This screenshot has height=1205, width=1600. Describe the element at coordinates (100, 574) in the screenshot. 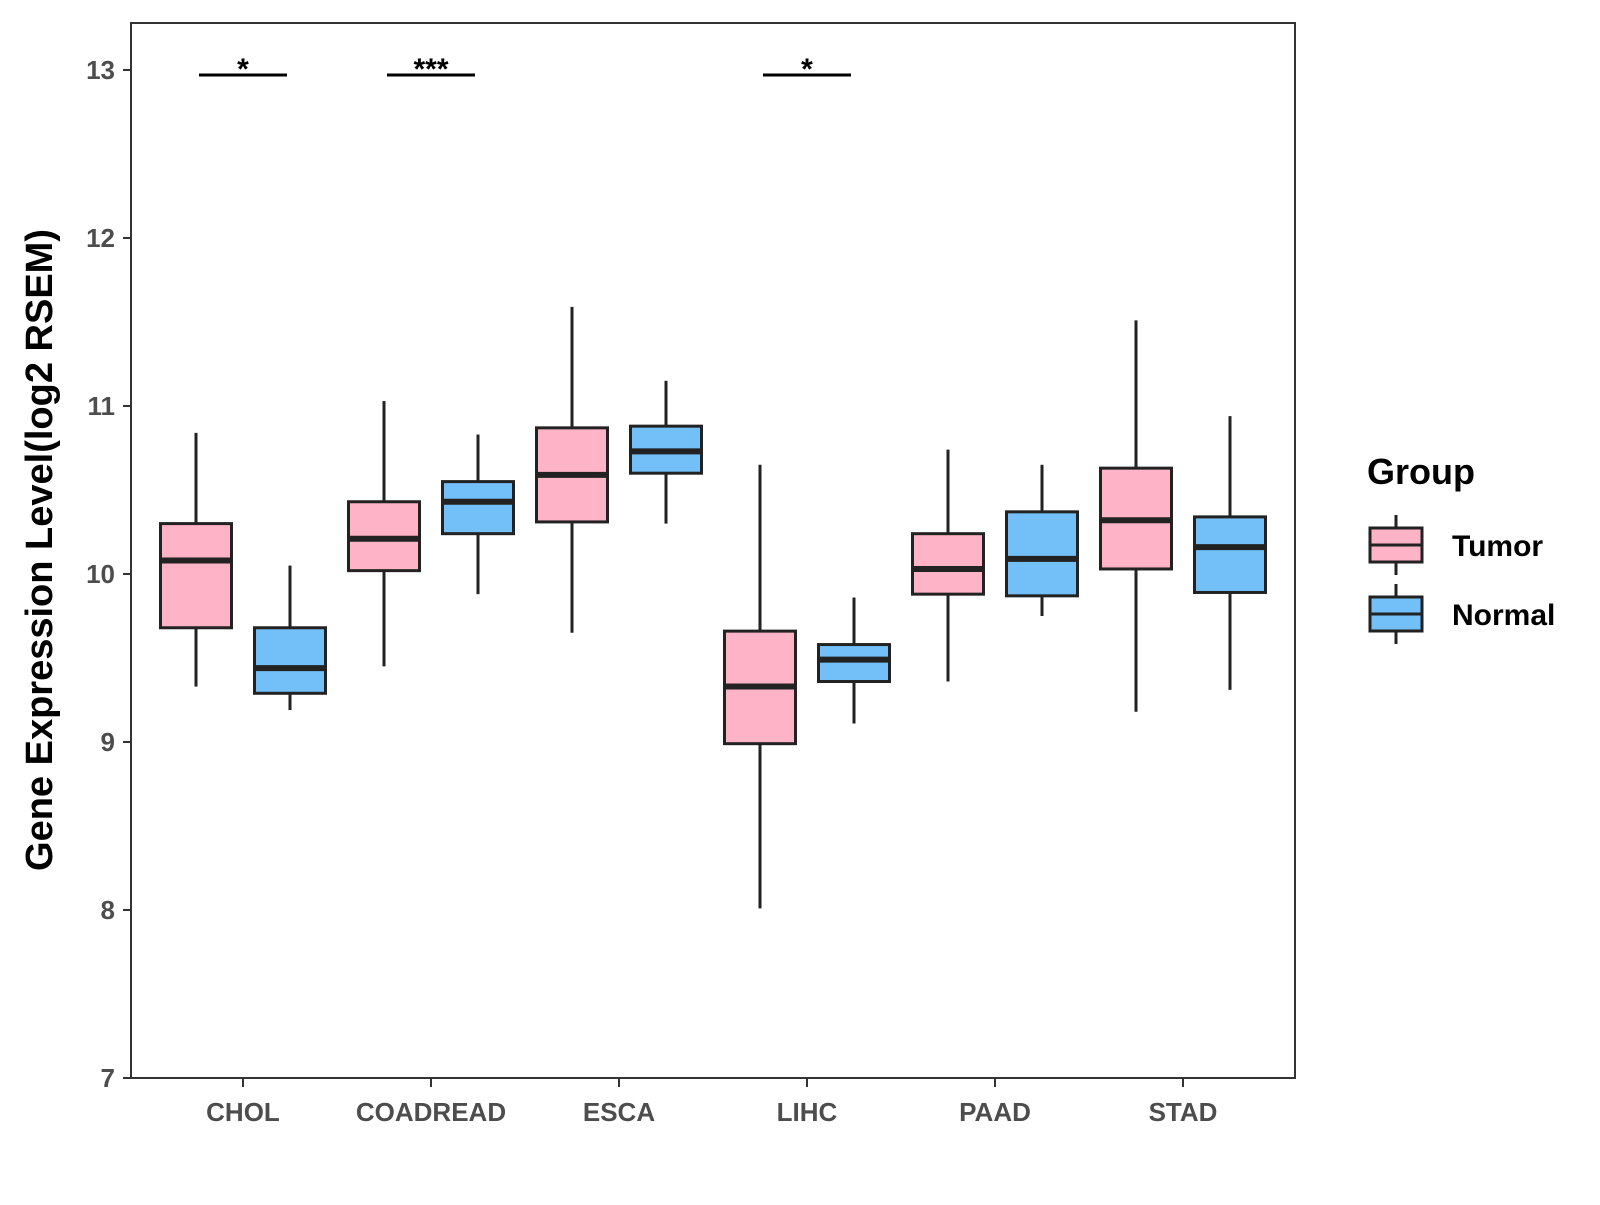

I see `y-tick-label: 10` at that location.